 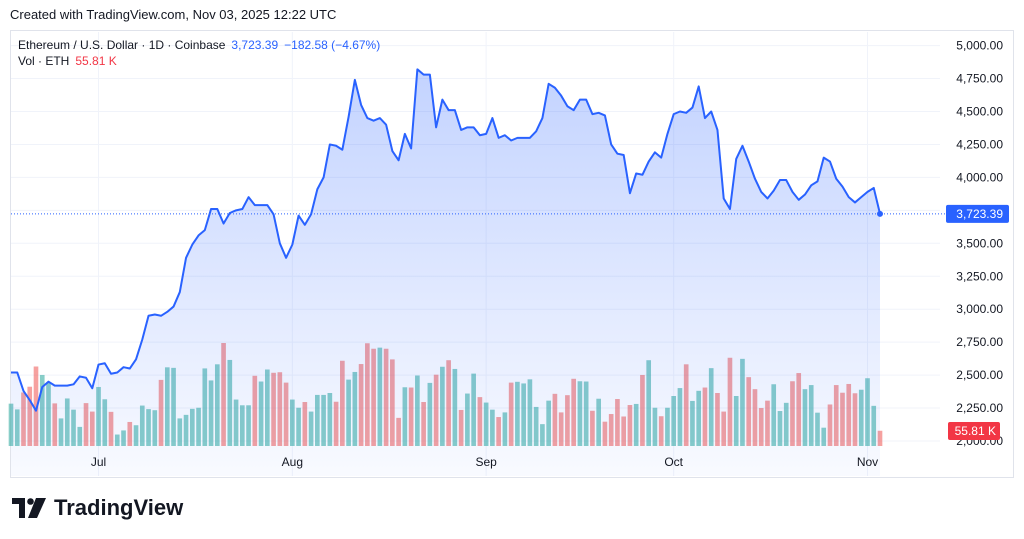 What do you see at coordinates (979, 177) in the screenshot?
I see `y-tick-label: 4,000.00` at bounding box center [979, 177].